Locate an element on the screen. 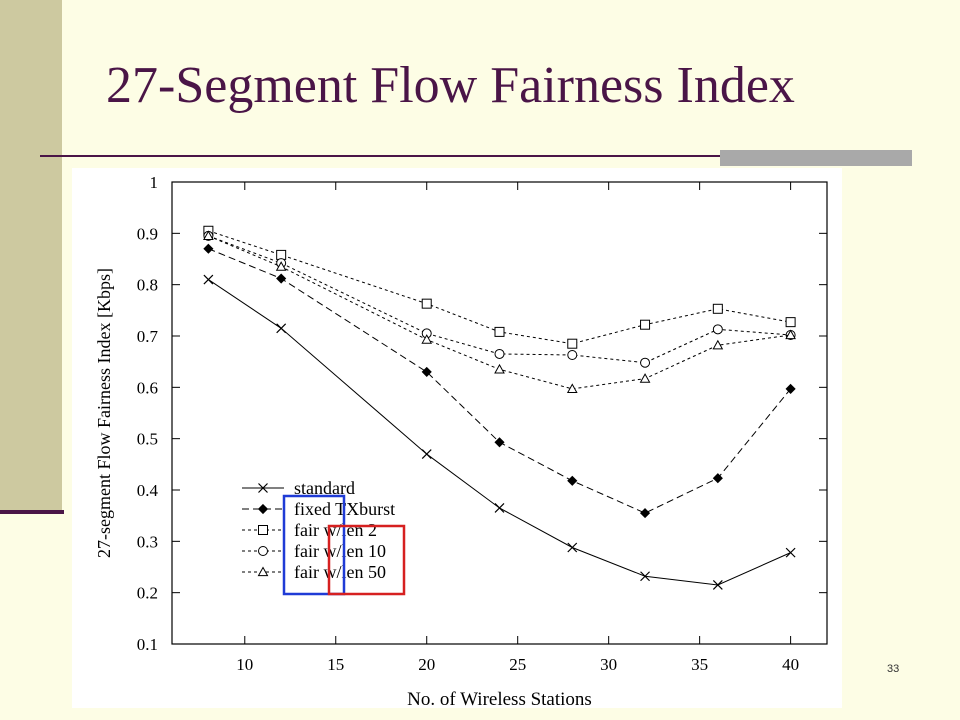 The image size is (960, 720). y-tick-label: 0.8 is located at coordinates (147, 285).